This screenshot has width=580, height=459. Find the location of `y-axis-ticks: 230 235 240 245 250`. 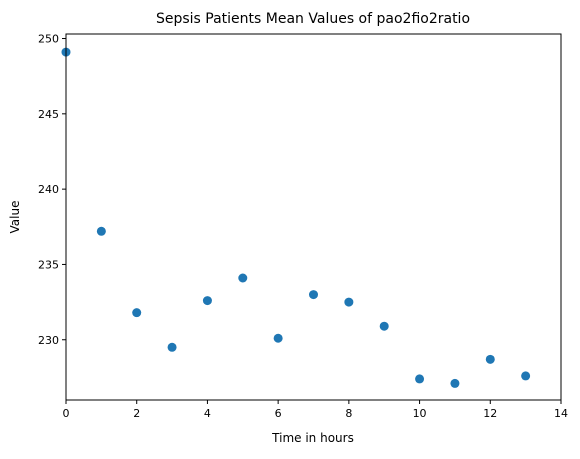

y-axis-ticks: 230 235 240 245 250 is located at coordinates (52, 190).